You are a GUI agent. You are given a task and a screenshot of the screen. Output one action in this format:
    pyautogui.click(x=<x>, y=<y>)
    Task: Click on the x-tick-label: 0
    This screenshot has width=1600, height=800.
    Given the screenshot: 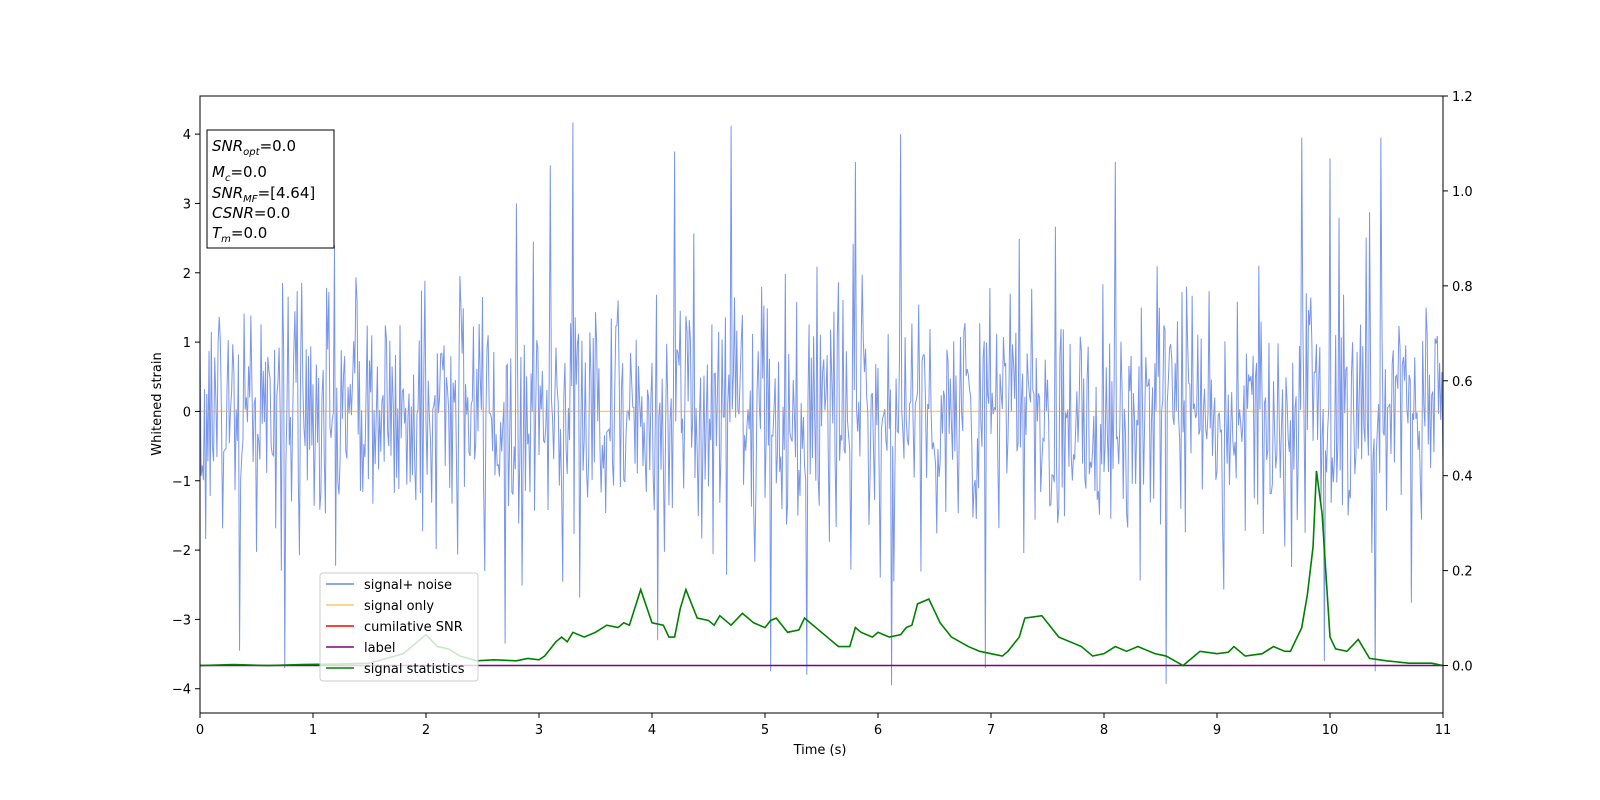 What is the action you would take?
    pyautogui.click(x=200, y=730)
    